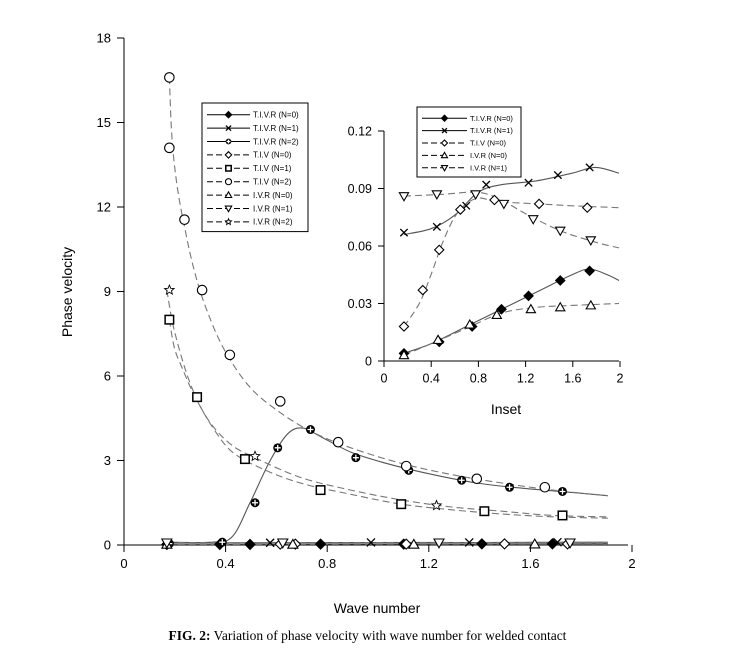 The image size is (735, 655). I want to click on main-legend-item: T.I.V (N=2), so click(249, 182).